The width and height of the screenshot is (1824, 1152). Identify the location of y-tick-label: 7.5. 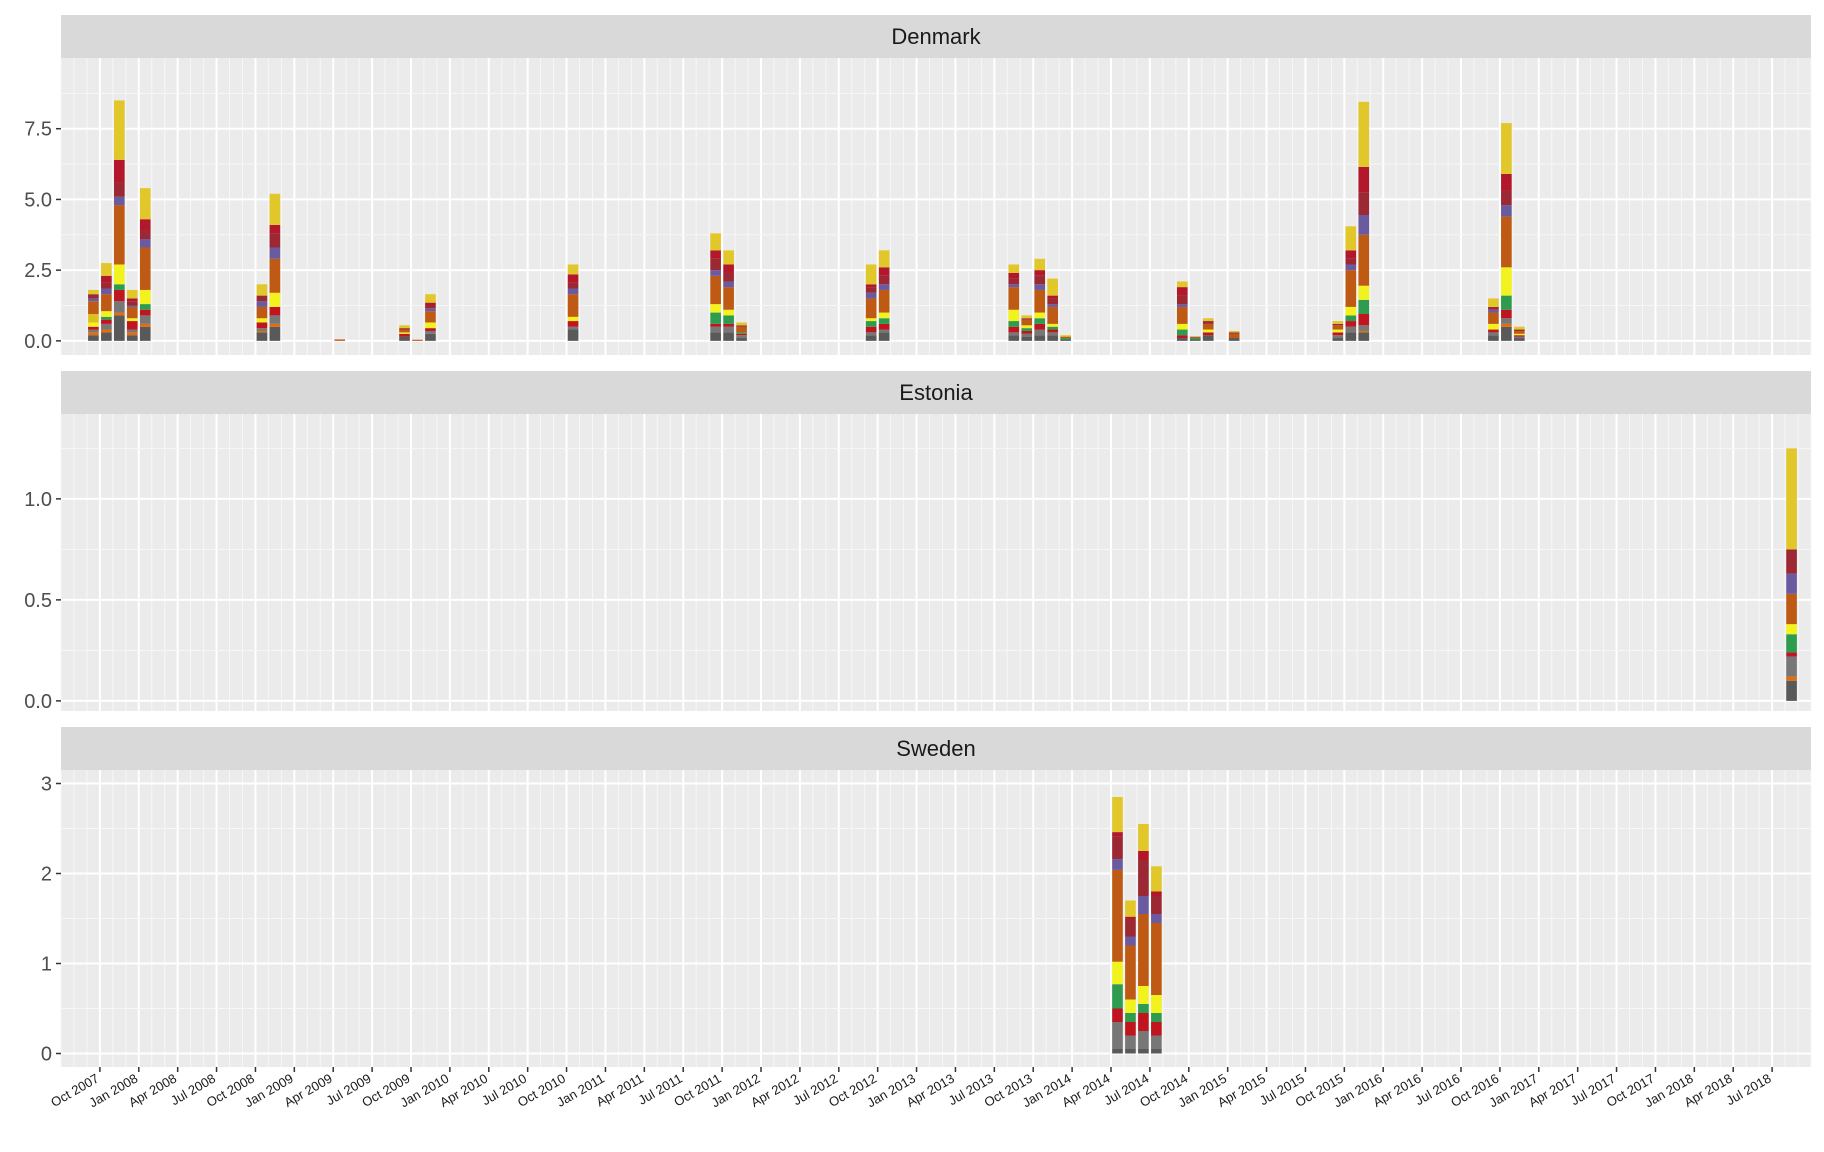
(38, 130).